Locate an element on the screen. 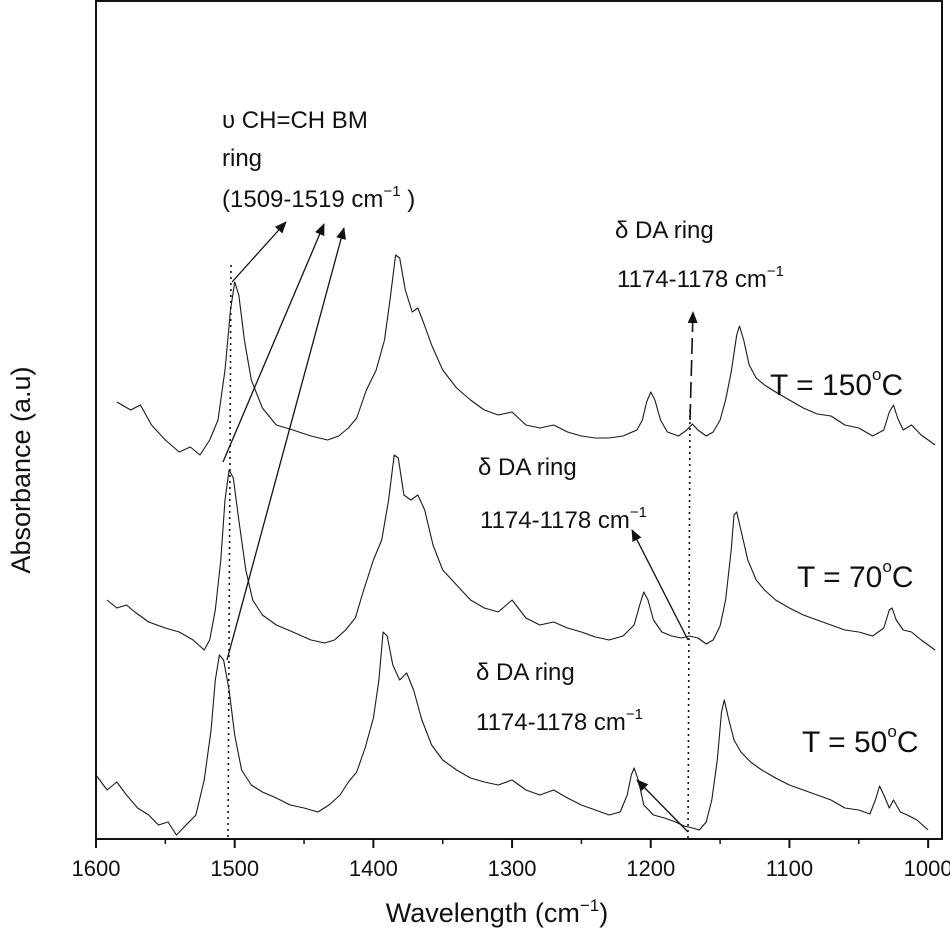 The image size is (950, 937). annotation-da-ring-50C: δ DA ring 1174-1178 cm−1 is located at coordinates (559, 697).